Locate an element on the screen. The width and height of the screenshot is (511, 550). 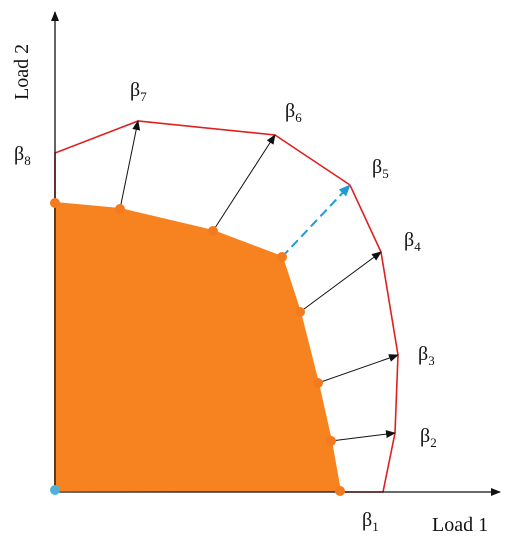
beta-label: β7 is located at coordinates (138, 91).